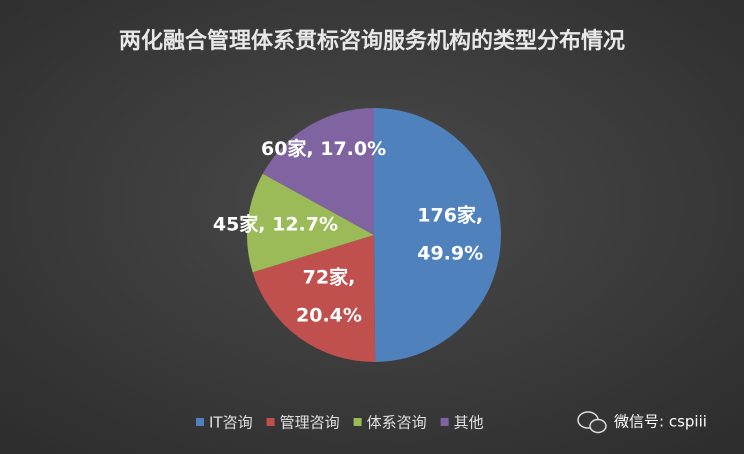 This screenshot has width=744, height=454. I want to click on watermark: 微信号: cspiii, so click(642, 422).